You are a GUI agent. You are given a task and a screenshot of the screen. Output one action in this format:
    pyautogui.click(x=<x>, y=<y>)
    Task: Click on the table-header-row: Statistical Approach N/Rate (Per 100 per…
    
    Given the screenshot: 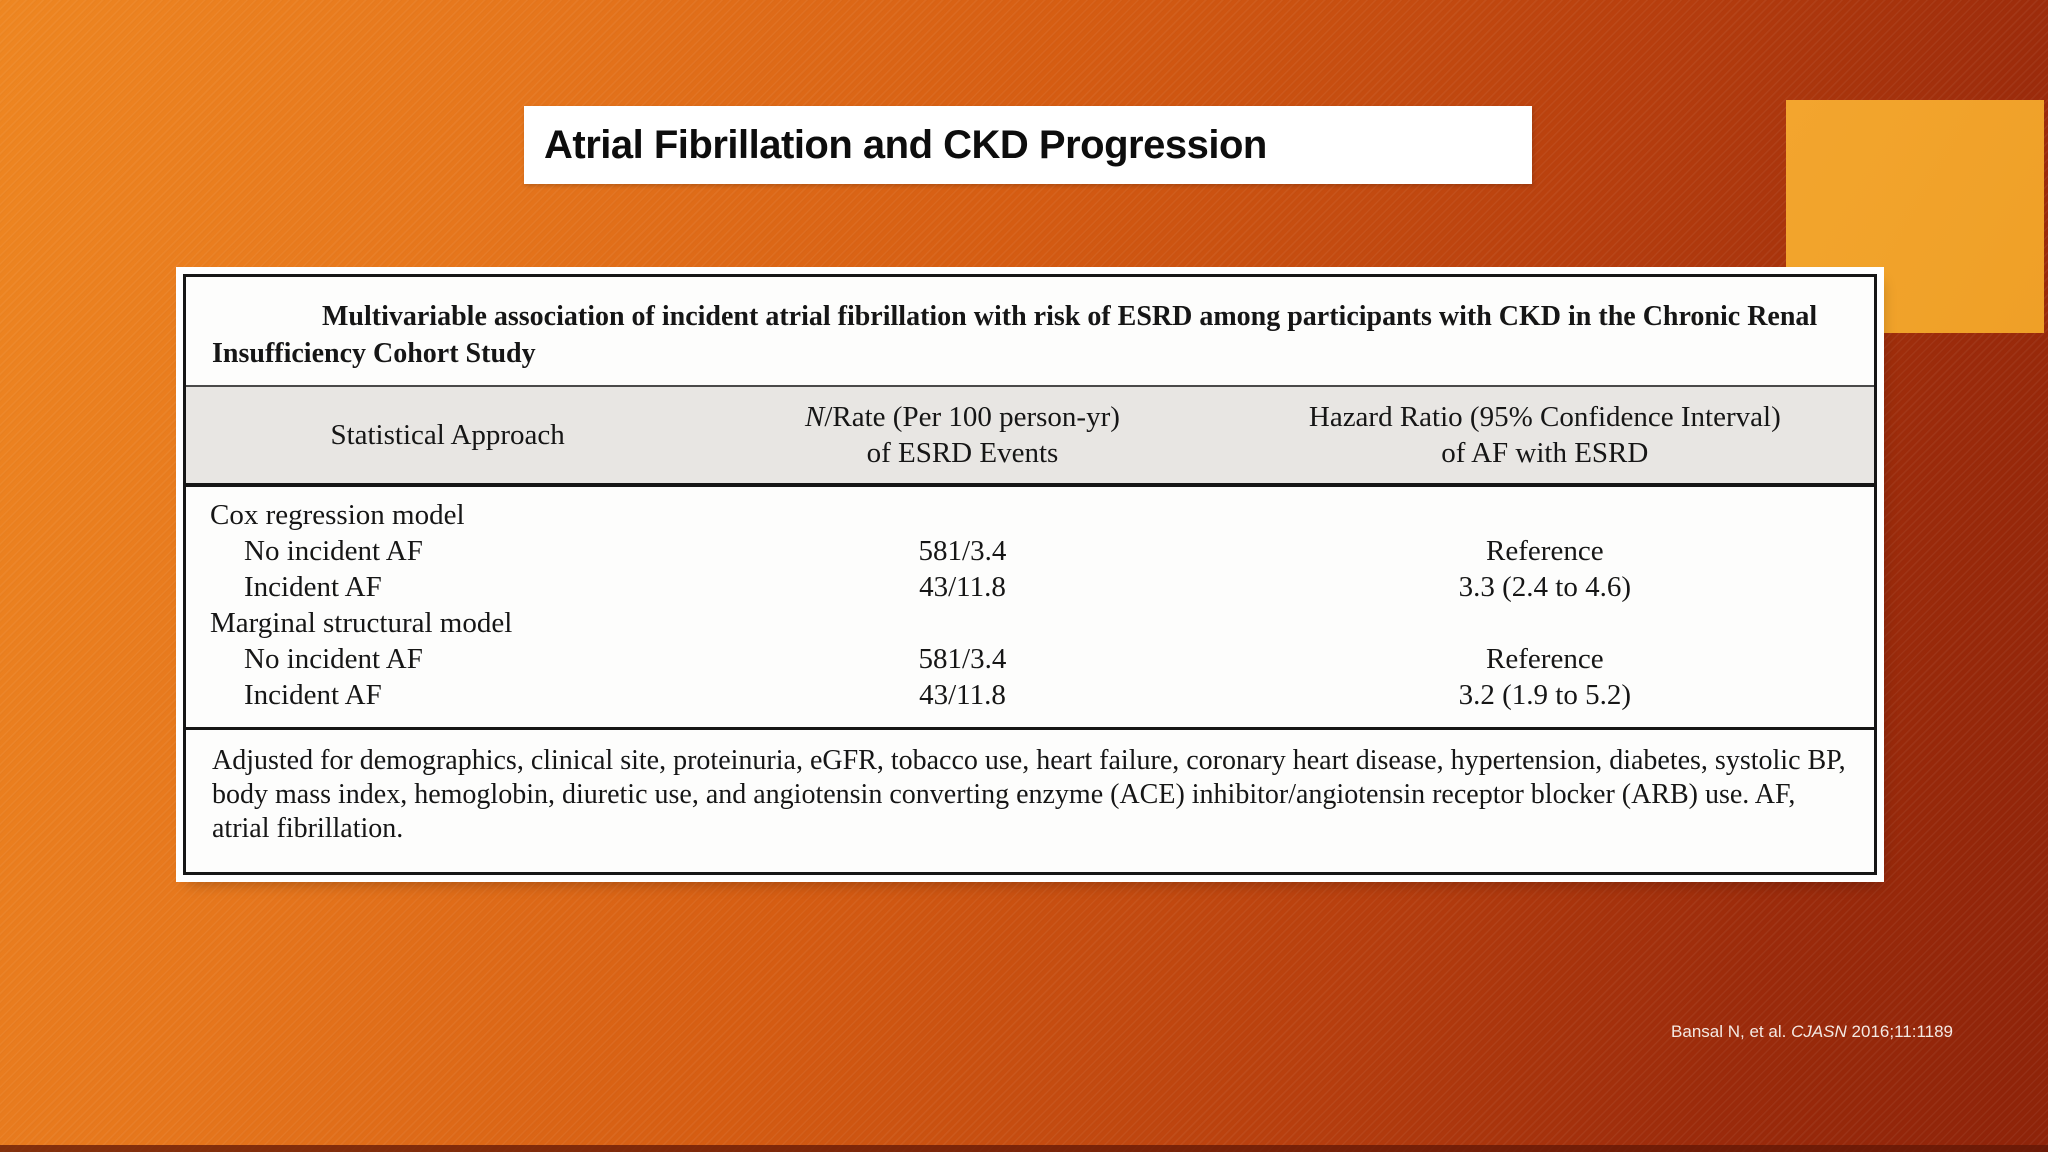 What is the action you would take?
    pyautogui.click(x=1030, y=435)
    